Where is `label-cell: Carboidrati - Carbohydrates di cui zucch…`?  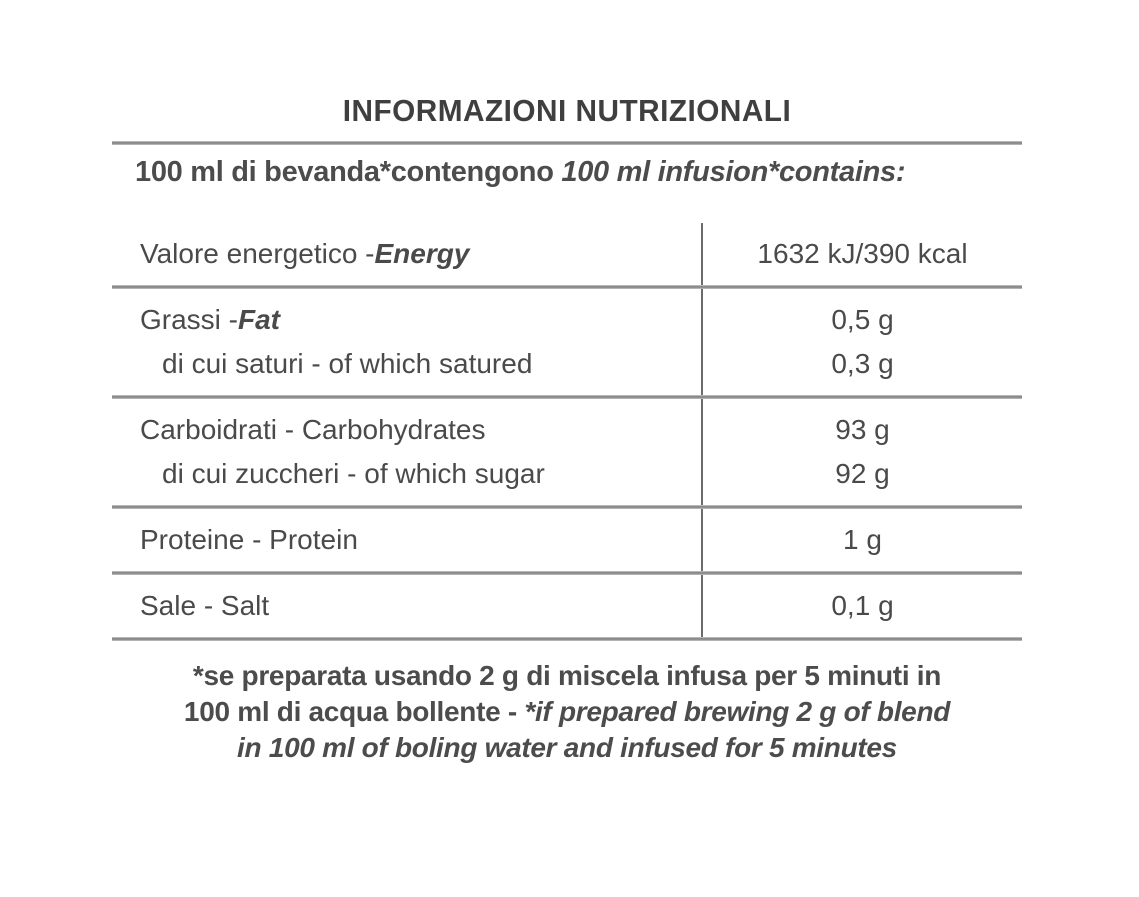
label-cell: Carboidrati - Carbohydrates di cui zucch… is located at coordinates (406, 452).